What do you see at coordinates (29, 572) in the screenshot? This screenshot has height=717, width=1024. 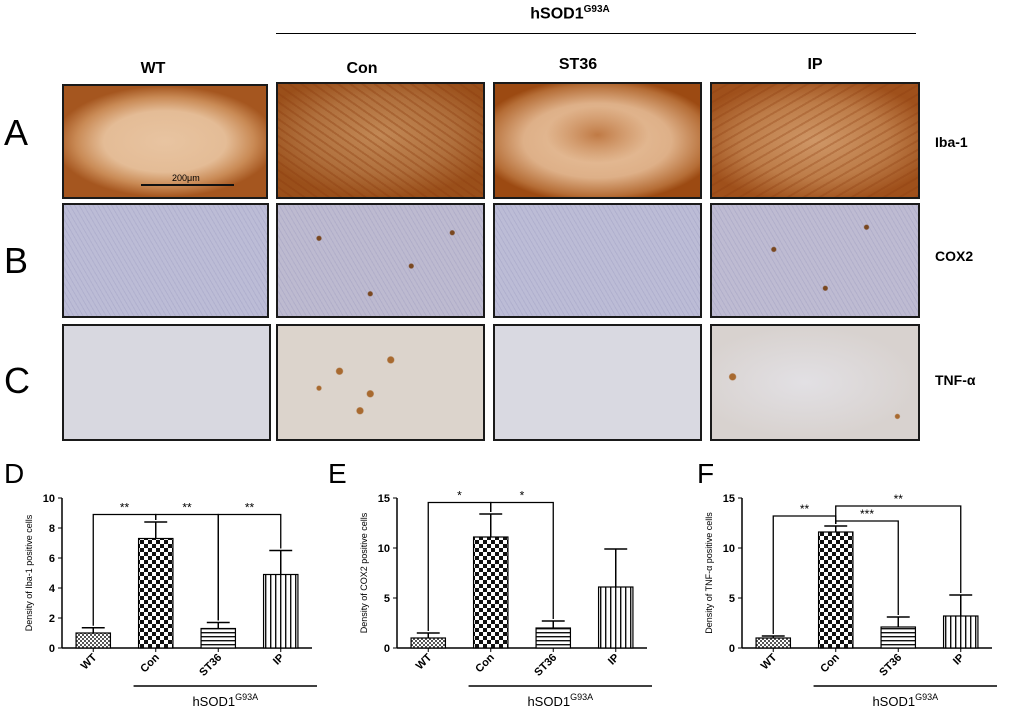 I see `y-axis-label: Density of Iba-1 positive cells` at bounding box center [29, 572].